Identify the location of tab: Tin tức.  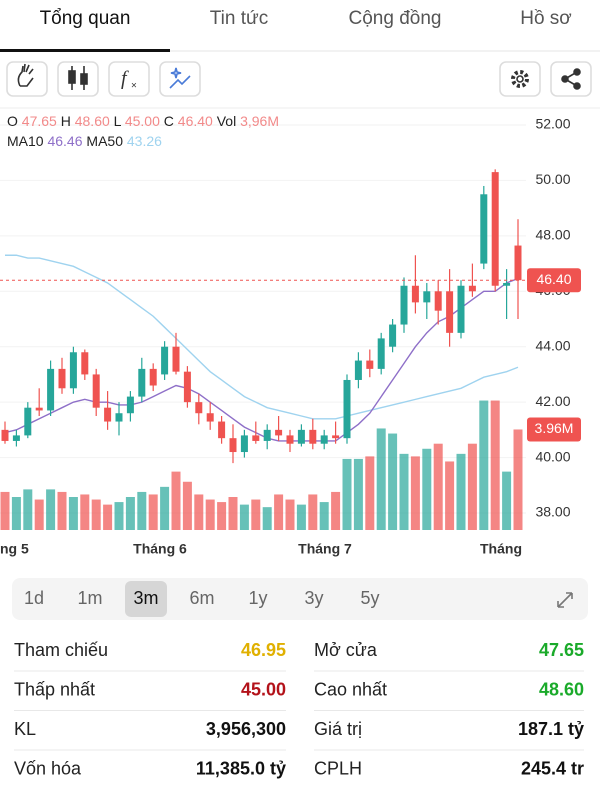
(239, 18).